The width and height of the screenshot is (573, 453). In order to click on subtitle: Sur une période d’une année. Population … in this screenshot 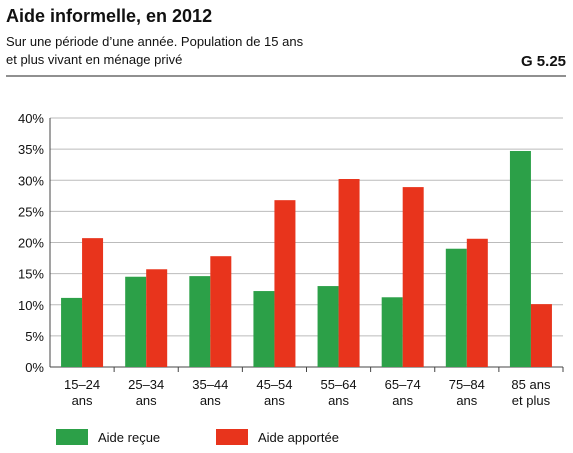, I will do `click(155, 41)`.